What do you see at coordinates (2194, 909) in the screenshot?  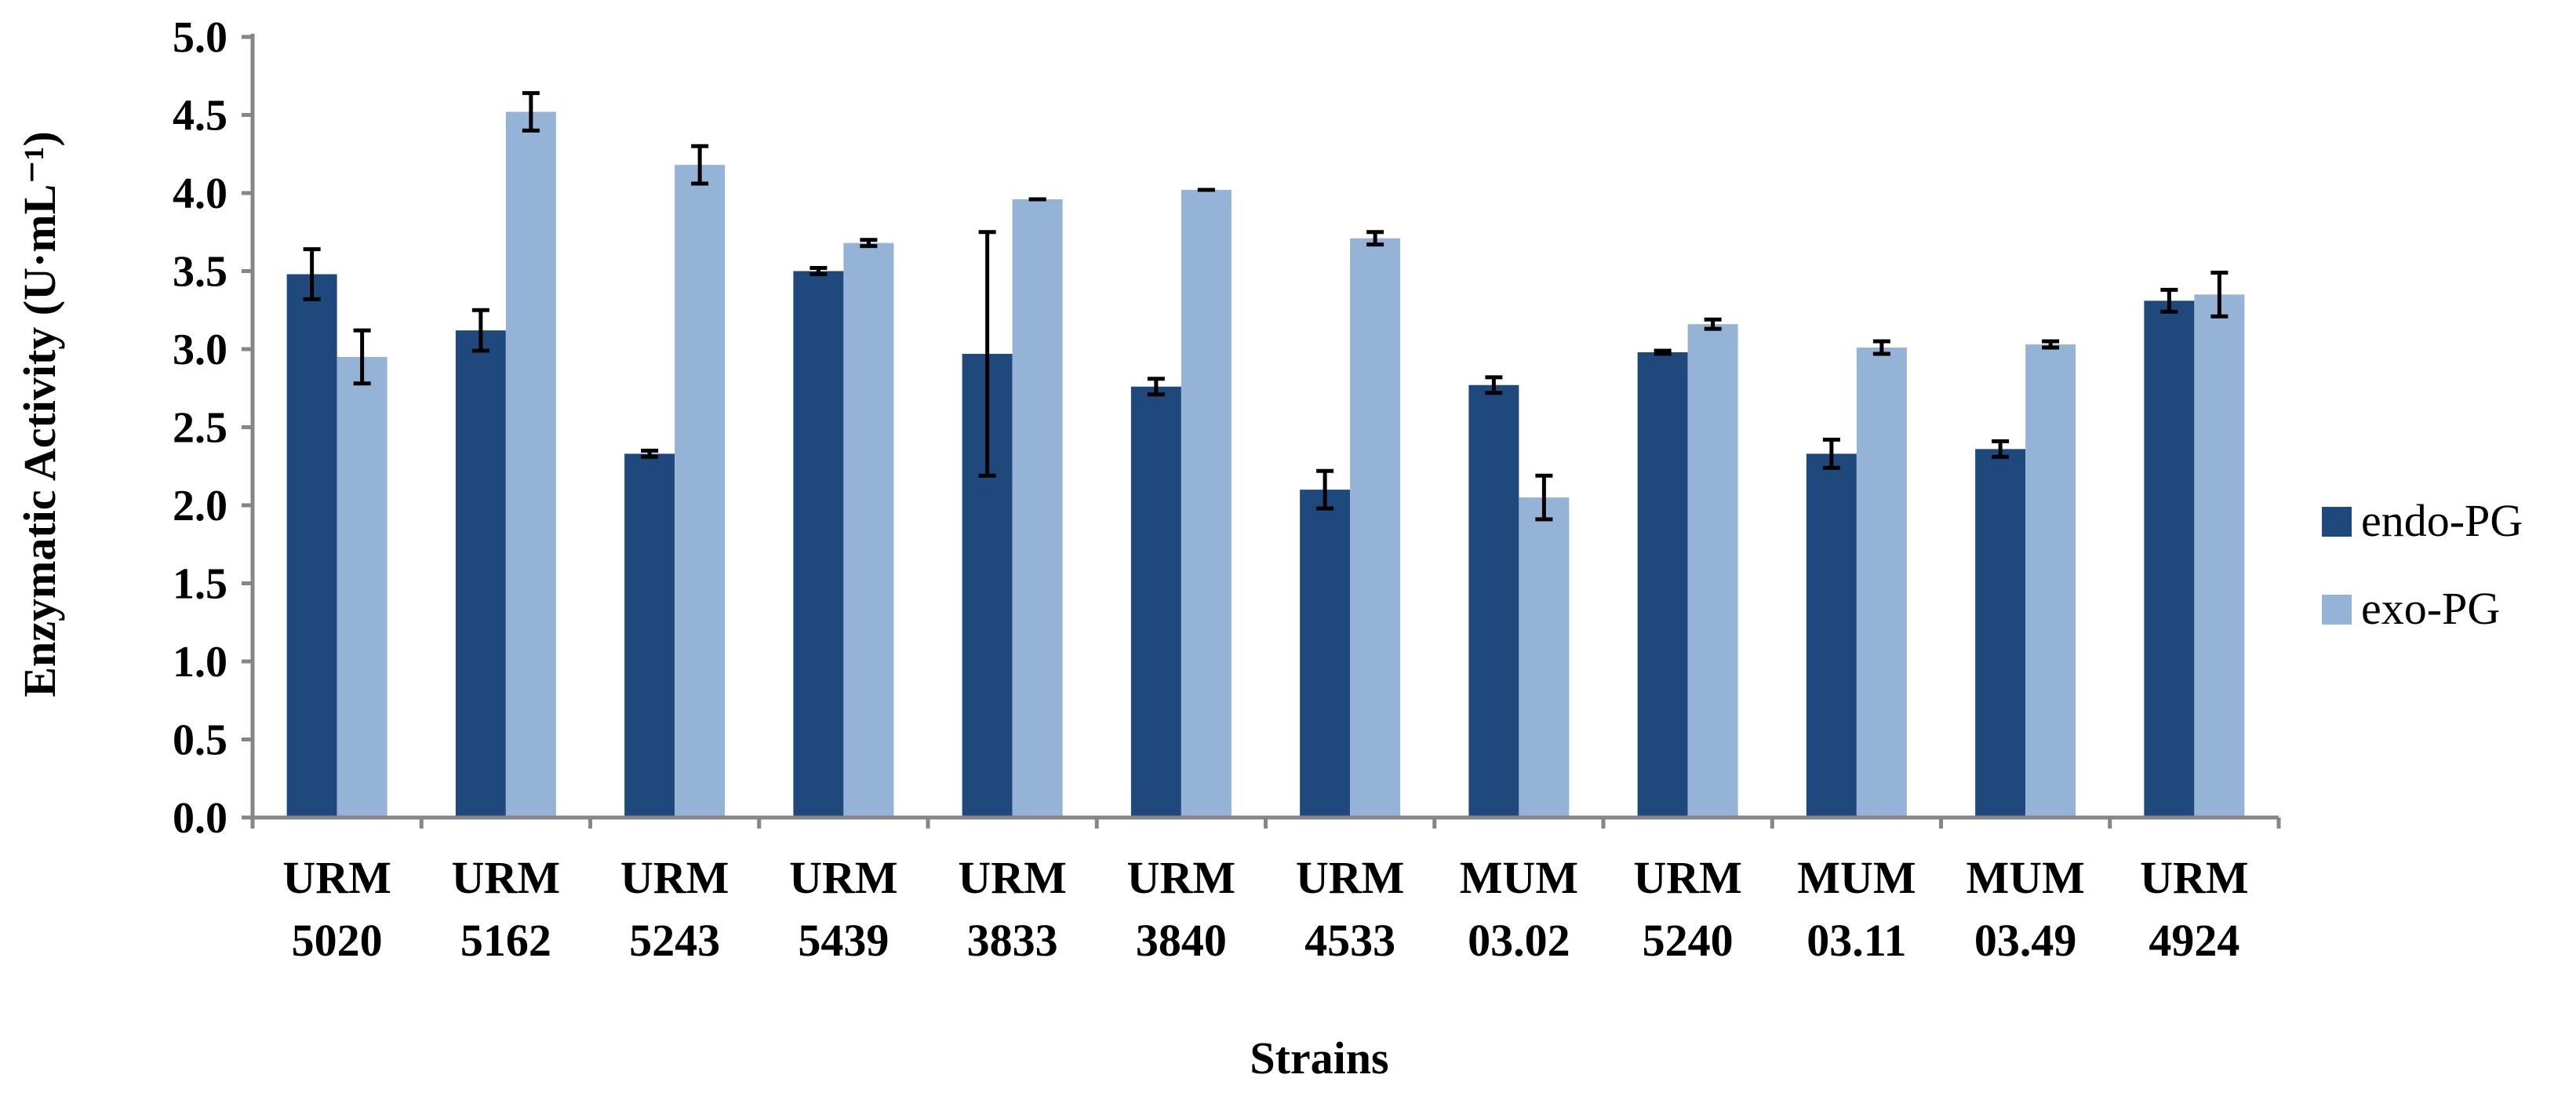 I see `x-category-label: URM 4924` at bounding box center [2194, 909].